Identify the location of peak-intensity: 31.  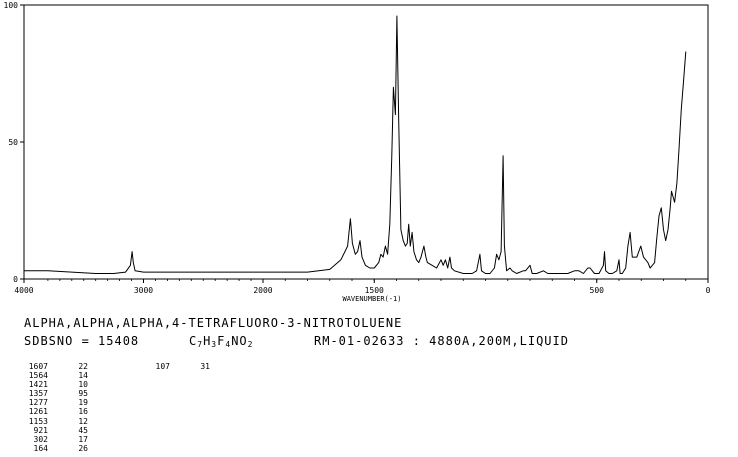
(205, 366).